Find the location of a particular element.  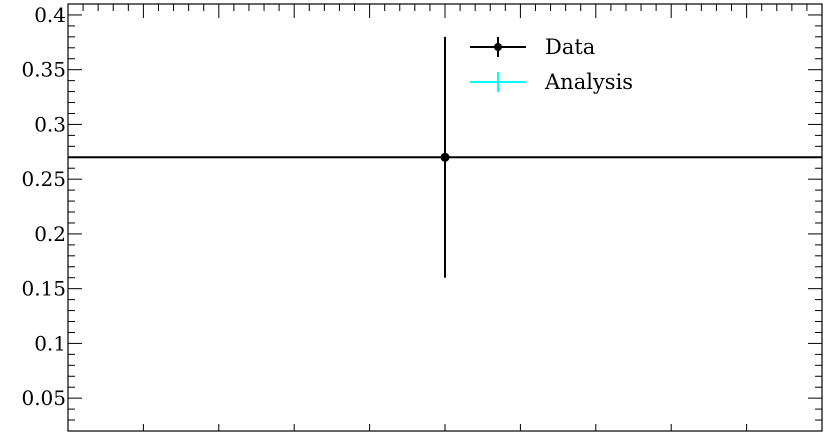

y-tick-label: 0.1 is located at coordinates (50, 343).